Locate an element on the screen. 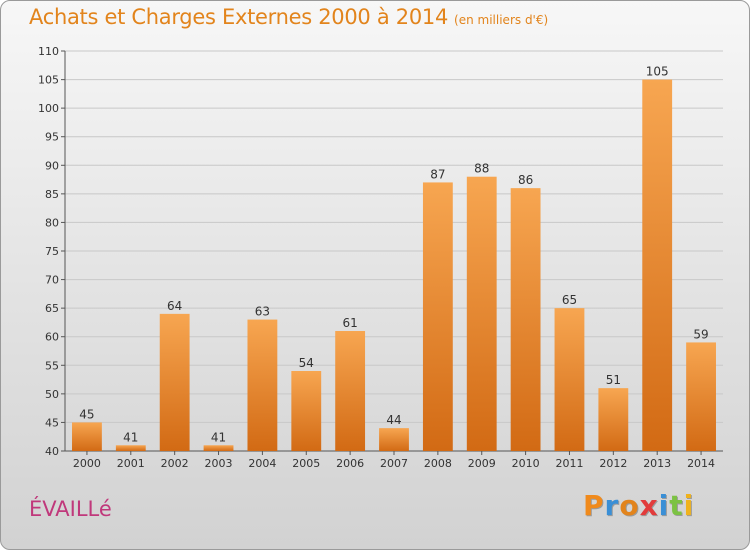  y-tick-label: 75 is located at coordinates (52, 251).